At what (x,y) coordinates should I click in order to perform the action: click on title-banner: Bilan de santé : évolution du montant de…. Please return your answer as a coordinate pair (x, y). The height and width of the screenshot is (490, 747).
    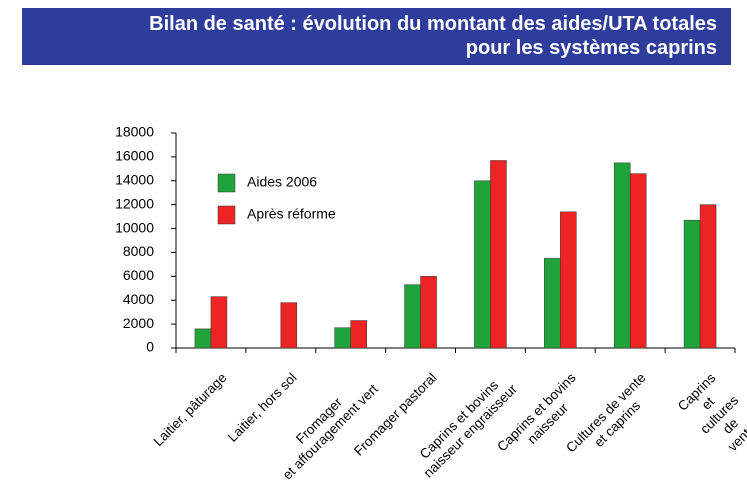
    Looking at the image, I should click on (376, 36).